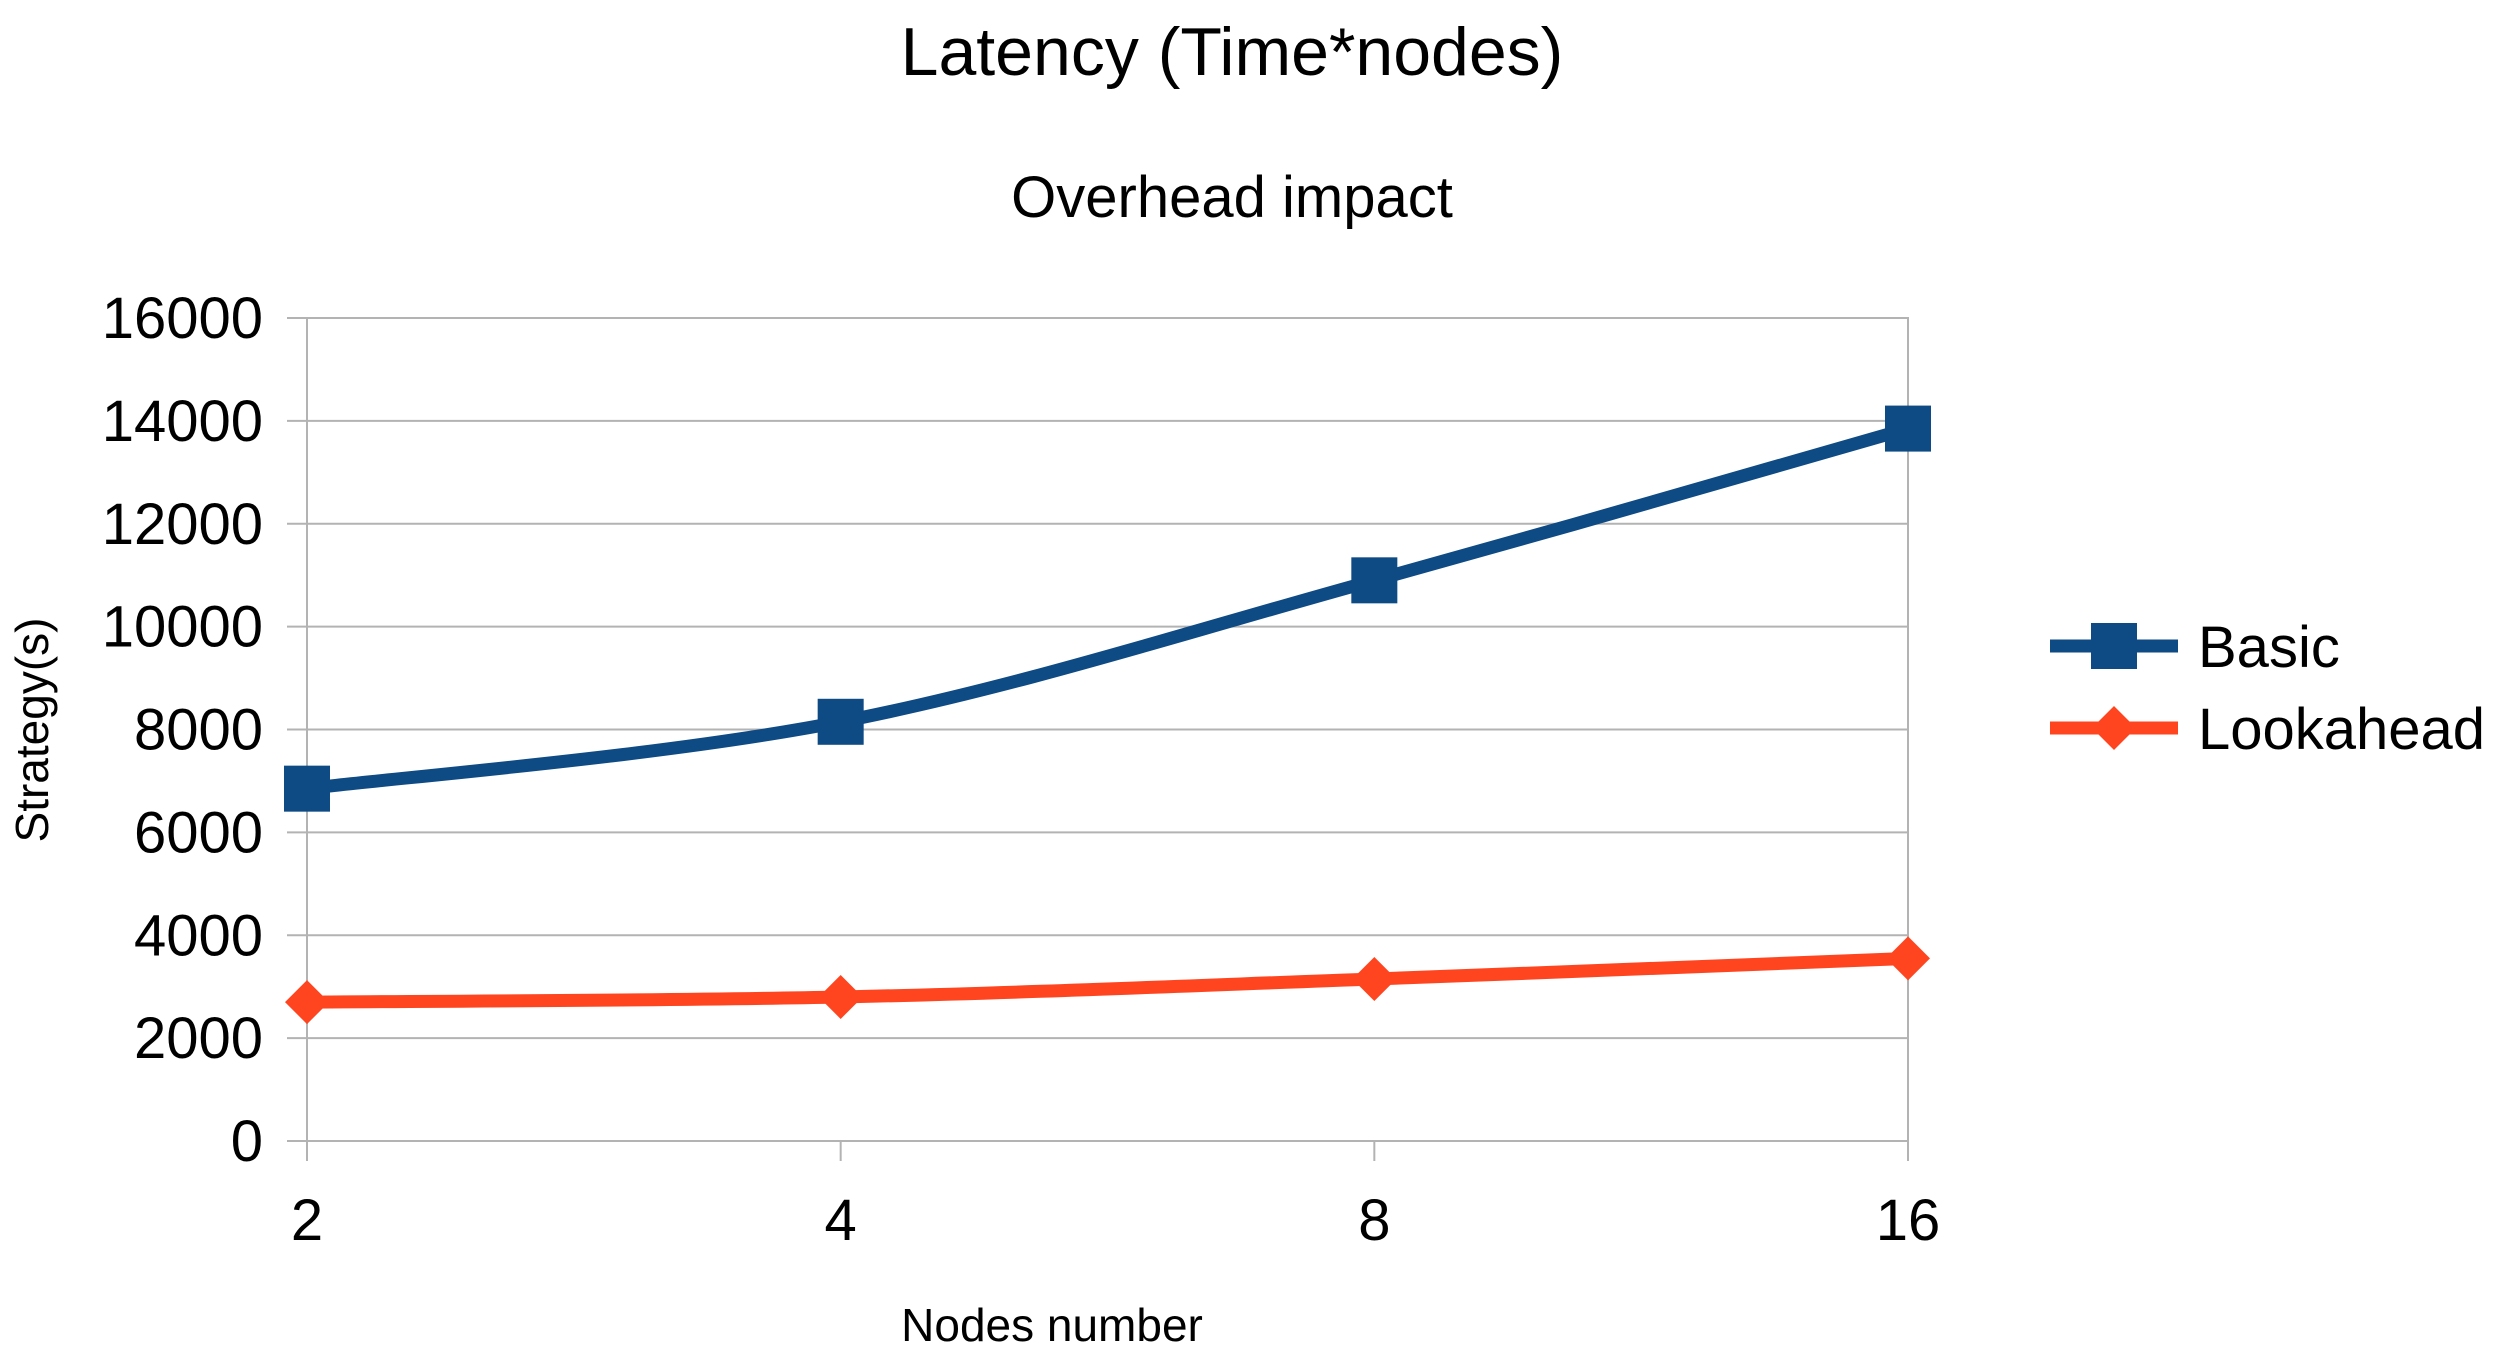  I want to click on x-ticks: 2 4 8 16, so click(1115, 1197).